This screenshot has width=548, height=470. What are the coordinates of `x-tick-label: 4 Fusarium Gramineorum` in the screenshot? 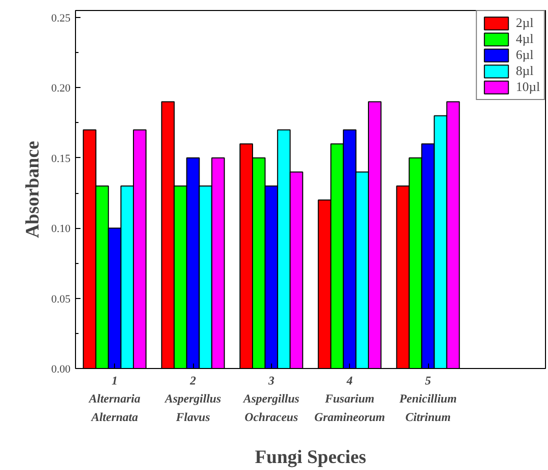 It's located at (350, 399).